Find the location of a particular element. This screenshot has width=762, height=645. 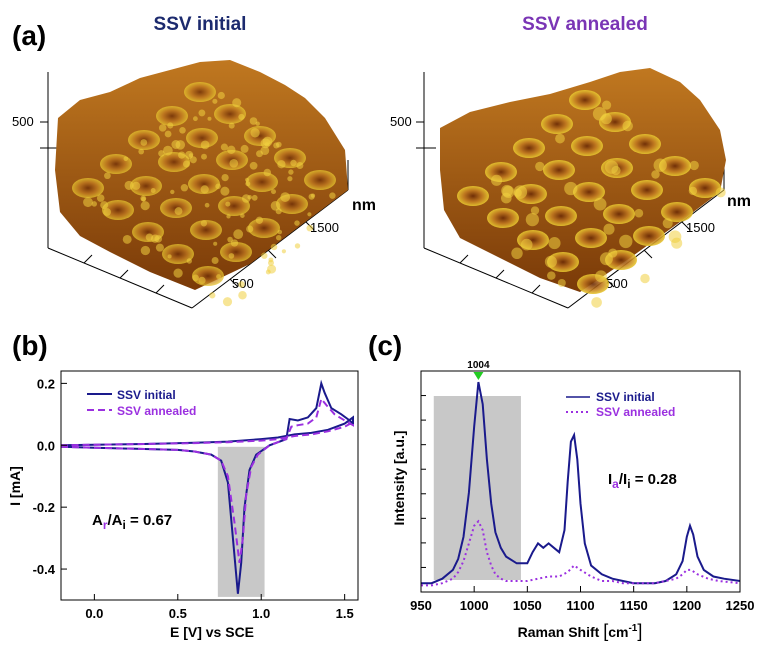

x-tick-label: 950 is located at coordinates (421, 605).